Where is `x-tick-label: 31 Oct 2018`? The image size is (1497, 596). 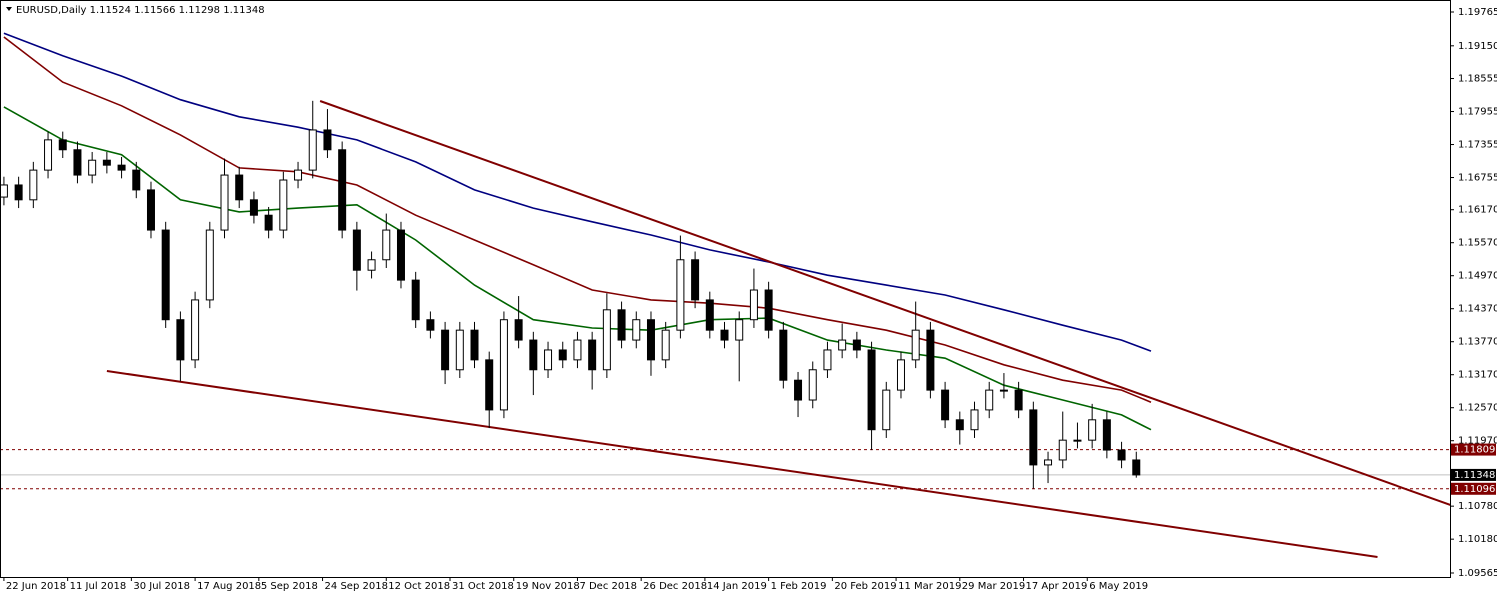 x-tick-label: 31 Oct 2018 is located at coordinates (483, 586).